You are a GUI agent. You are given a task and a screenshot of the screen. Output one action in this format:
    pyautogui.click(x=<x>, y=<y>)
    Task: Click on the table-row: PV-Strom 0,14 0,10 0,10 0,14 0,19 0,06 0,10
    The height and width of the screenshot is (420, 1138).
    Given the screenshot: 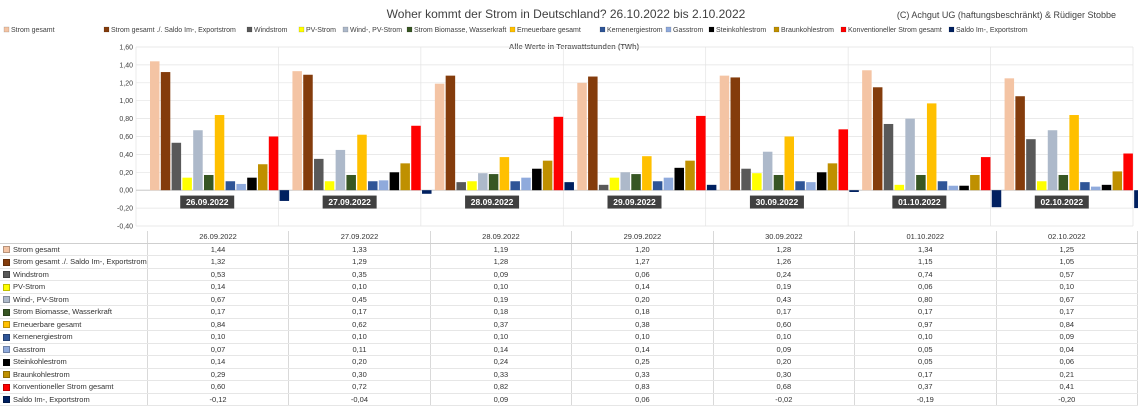 What is the action you would take?
    pyautogui.click(x=569, y=287)
    